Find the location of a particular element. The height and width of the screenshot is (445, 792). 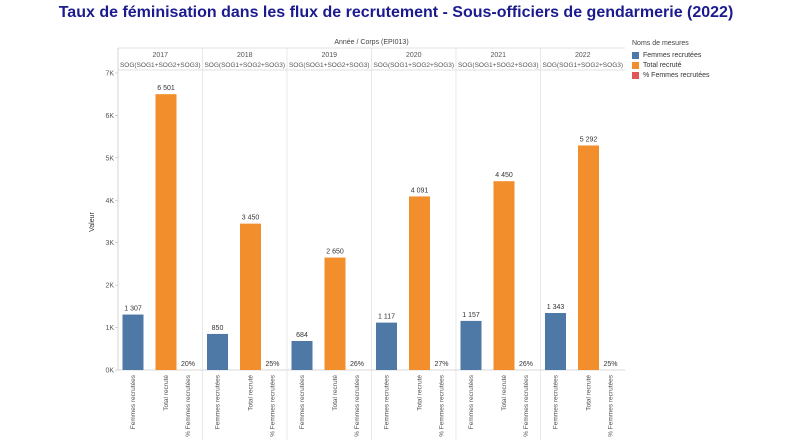

y-tick-label: 5K is located at coordinates (109, 158).